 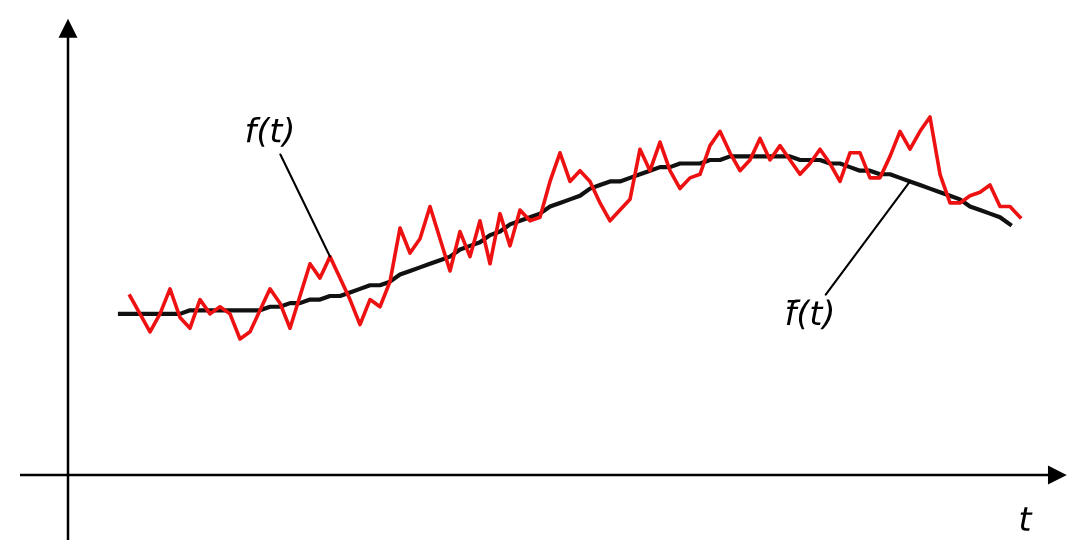 I want to click on annotation: f̄(t), so click(x=809, y=314).